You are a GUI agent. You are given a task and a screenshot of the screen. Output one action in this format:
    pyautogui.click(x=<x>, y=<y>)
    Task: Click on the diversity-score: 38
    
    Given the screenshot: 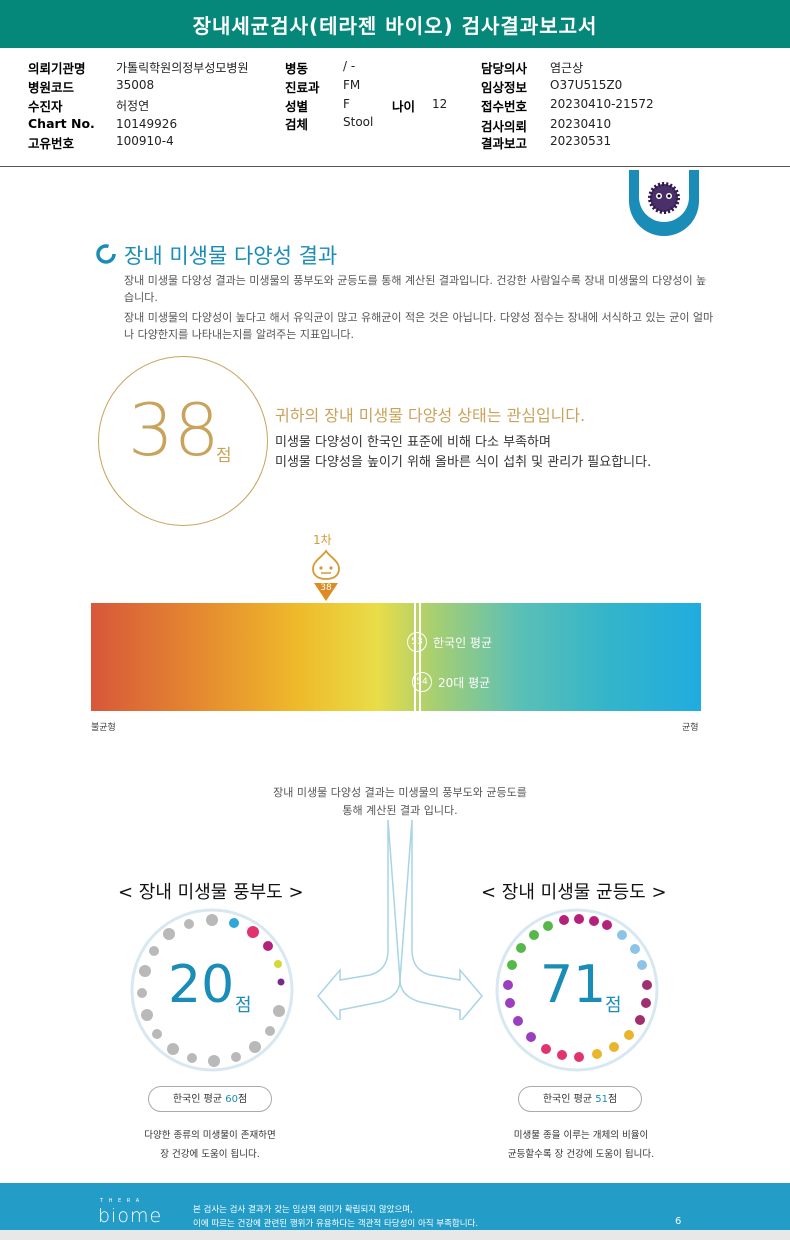 What is the action you would take?
    pyautogui.click(x=174, y=430)
    